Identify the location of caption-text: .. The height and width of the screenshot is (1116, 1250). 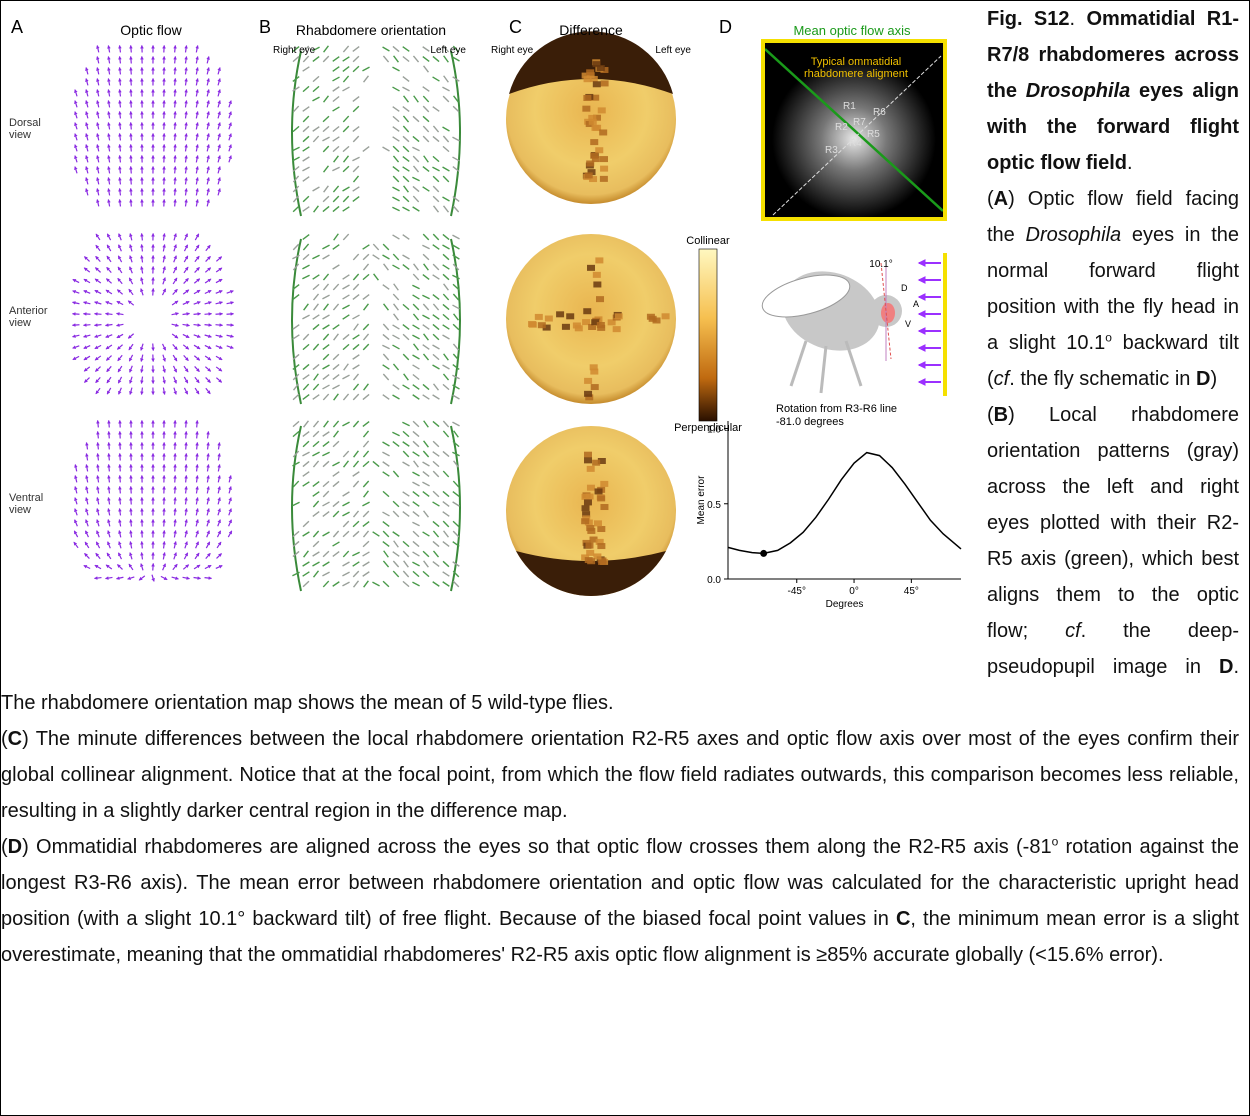
(1130, 163).